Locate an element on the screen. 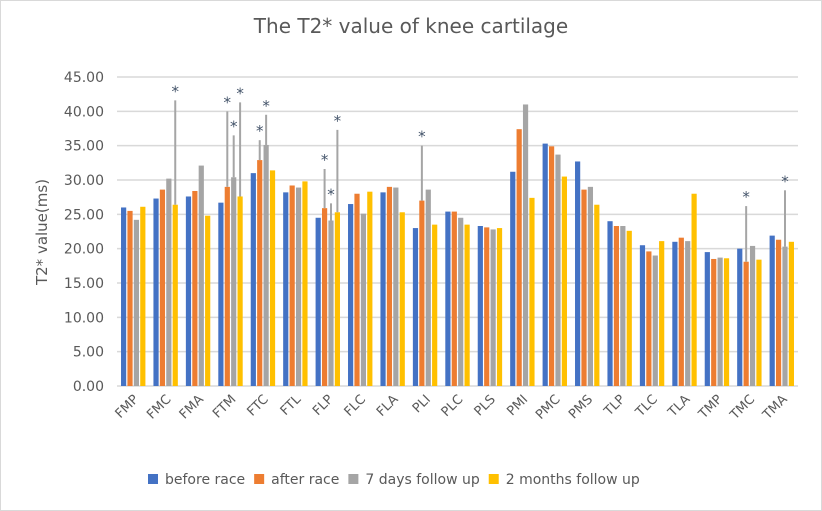 The width and height of the screenshot is (822, 511). y-tick-label: 10.00 is located at coordinates (84, 318).